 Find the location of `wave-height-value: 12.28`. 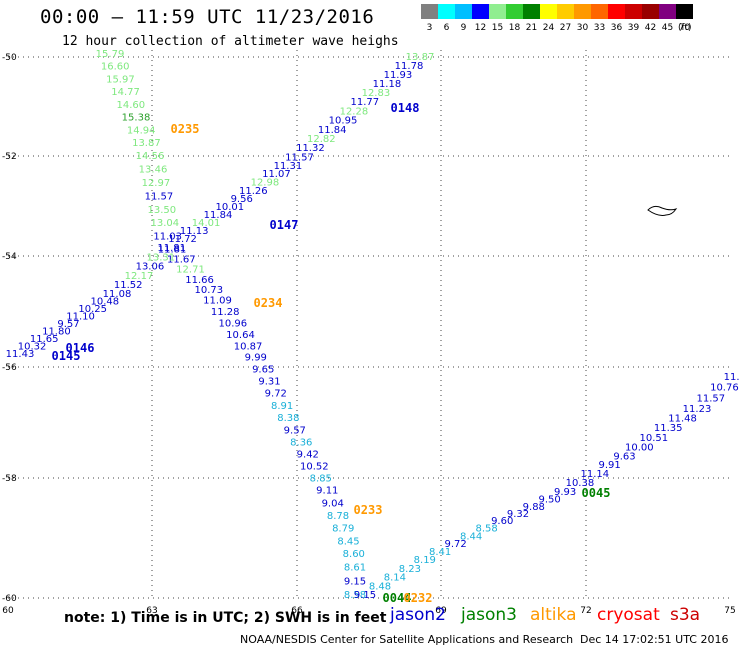

wave-height-value: 12.28 is located at coordinates (354, 111).